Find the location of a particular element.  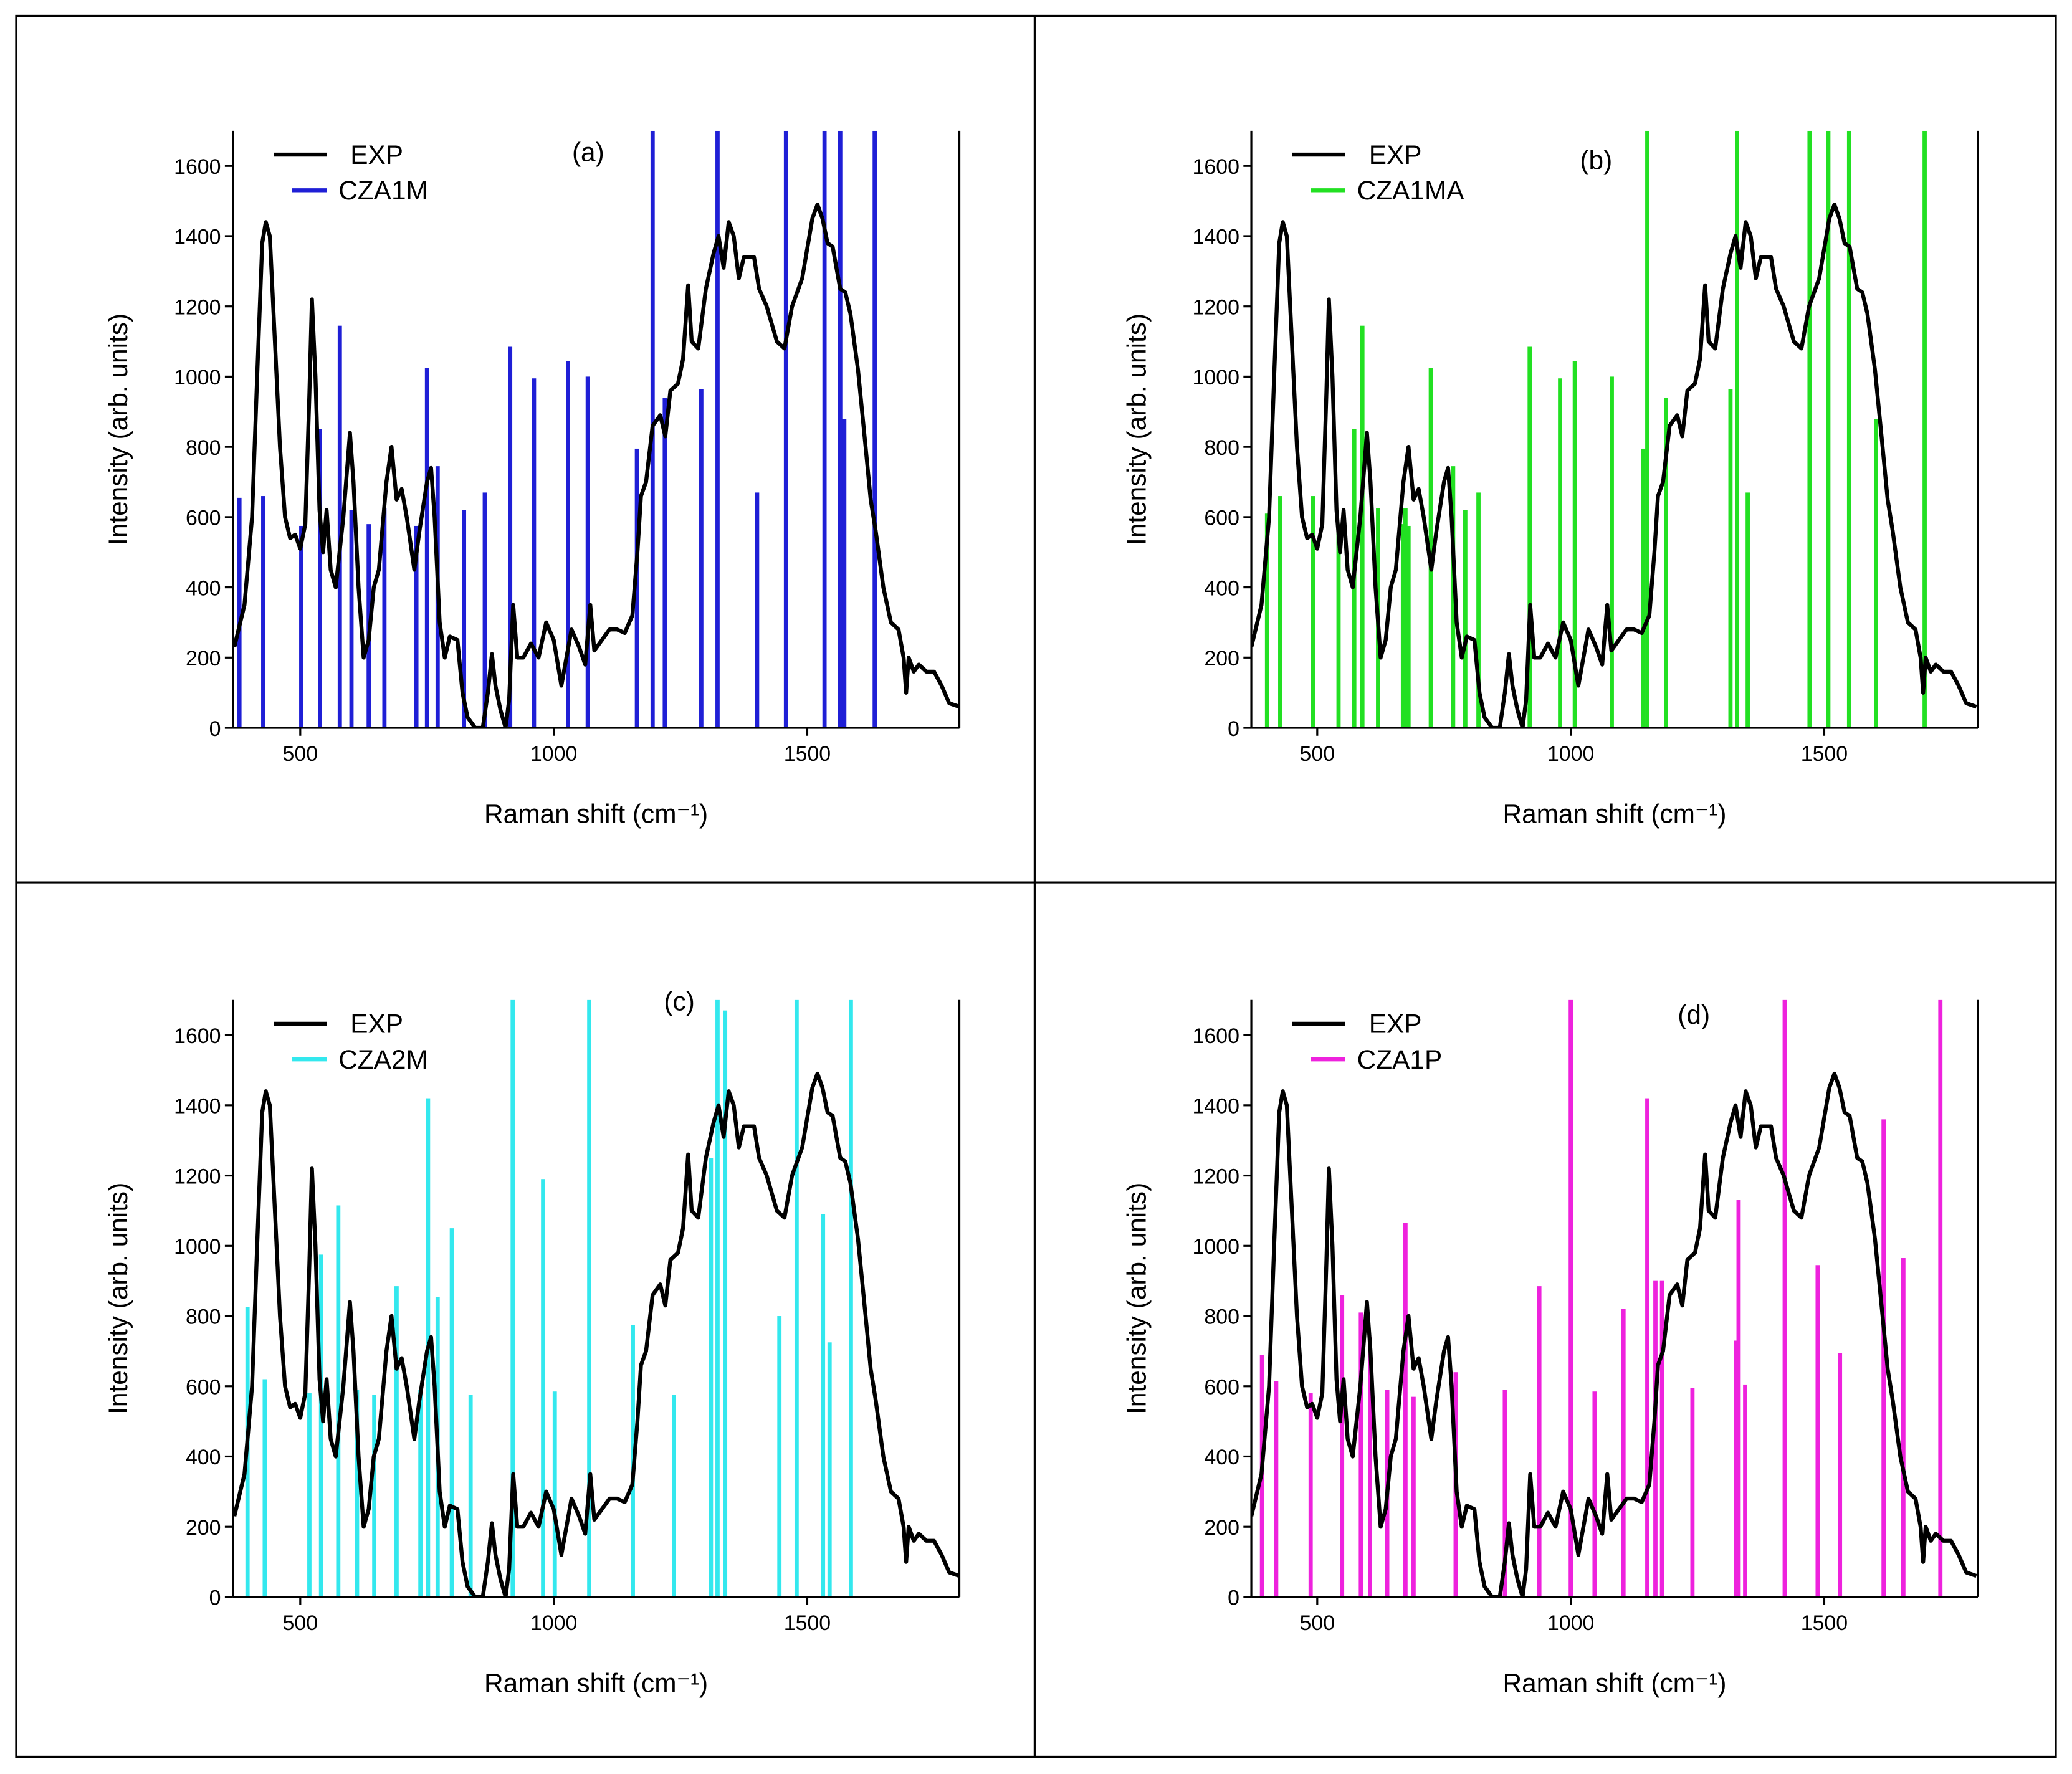

exp-line is located at coordinates (1614, 466).